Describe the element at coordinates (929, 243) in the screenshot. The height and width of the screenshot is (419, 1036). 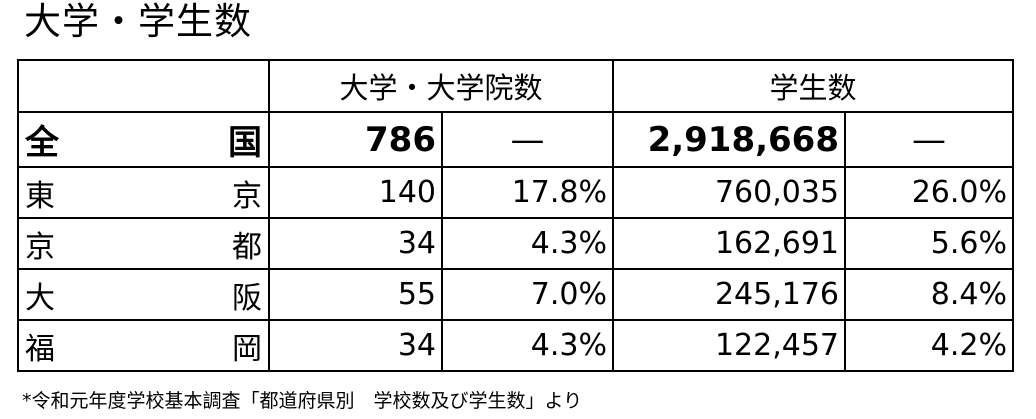
I see `student-share-cell: 5.6%` at that location.